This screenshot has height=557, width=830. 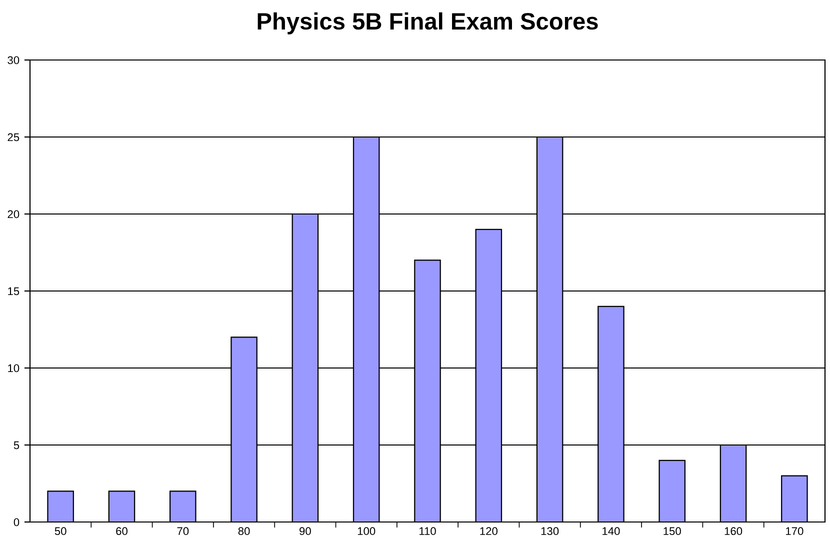 What do you see at coordinates (611, 531) in the screenshot?
I see `x-tick-label: 140` at bounding box center [611, 531].